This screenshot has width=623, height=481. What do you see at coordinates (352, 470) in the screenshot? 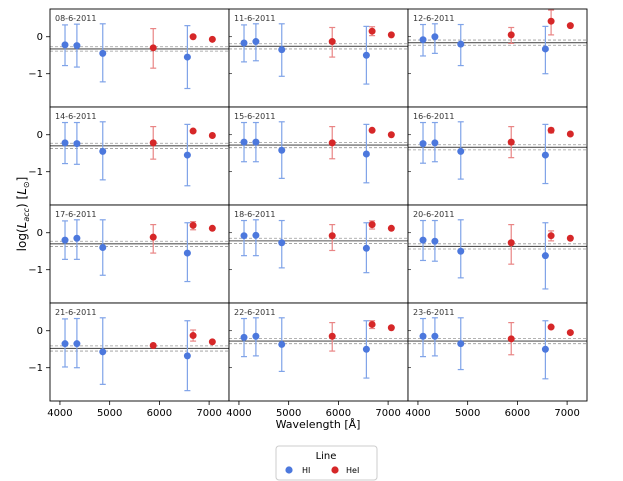
I see `legend-hei-label: HeI` at bounding box center [352, 470].